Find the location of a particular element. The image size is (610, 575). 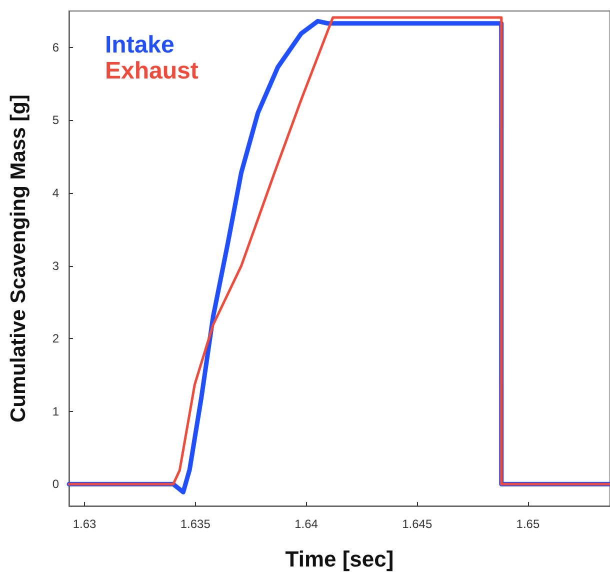

x-tick-label: 1.64 is located at coordinates (306, 524).